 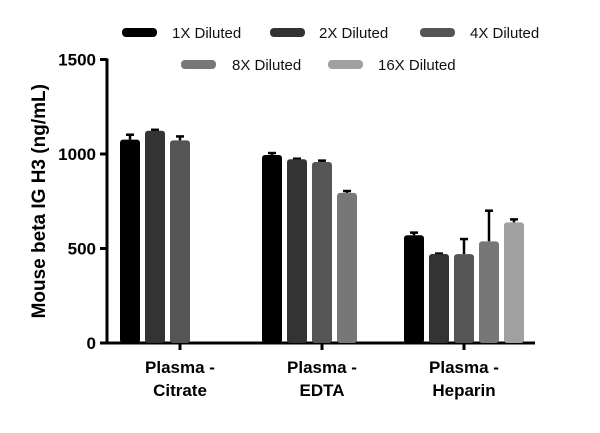 What do you see at coordinates (77, 60) in the screenshot?
I see `y-tick-label: 1500` at bounding box center [77, 60].